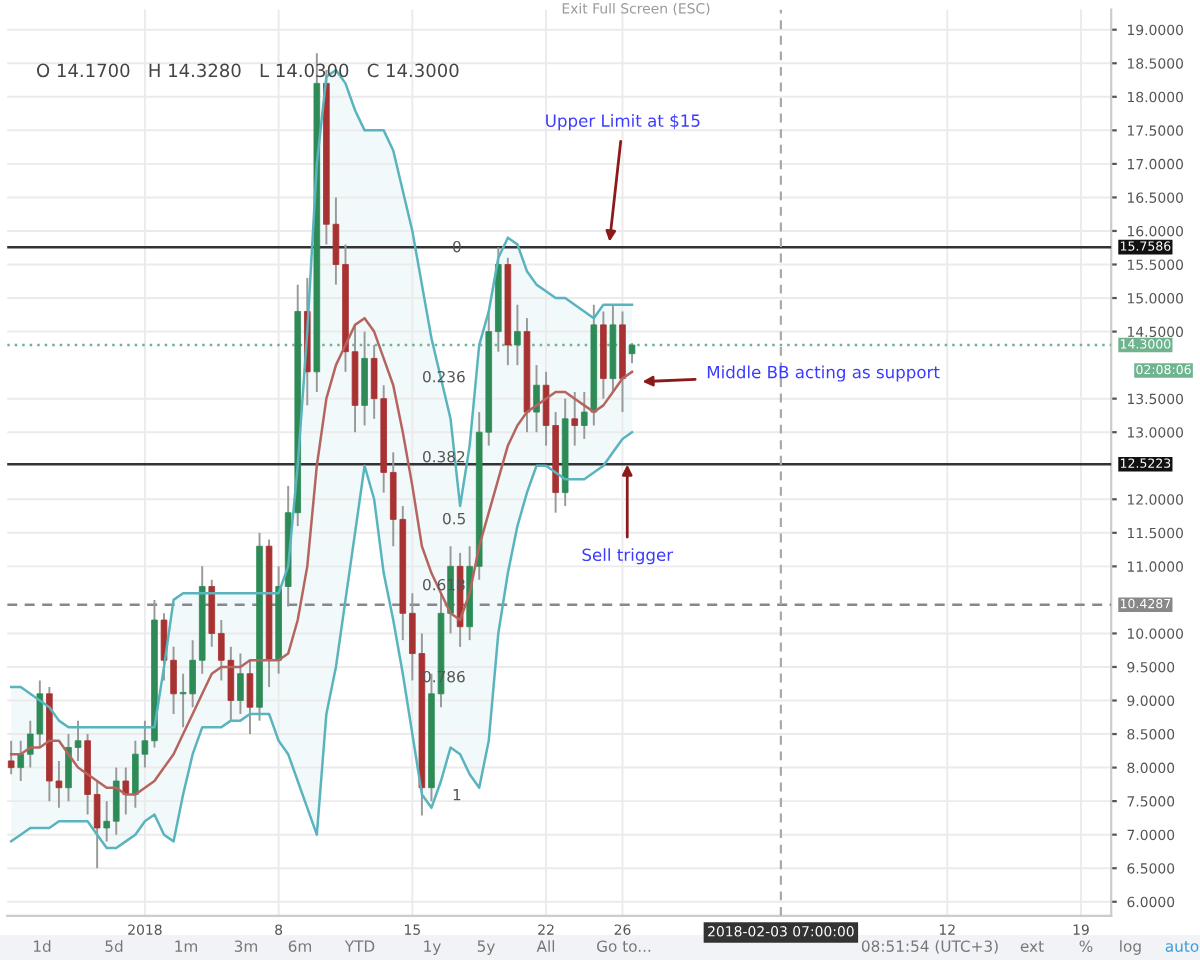  What do you see at coordinates (623, 122) in the screenshot?
I see `annotation: Upper Limit at $15` at bounding box center [623, 122].